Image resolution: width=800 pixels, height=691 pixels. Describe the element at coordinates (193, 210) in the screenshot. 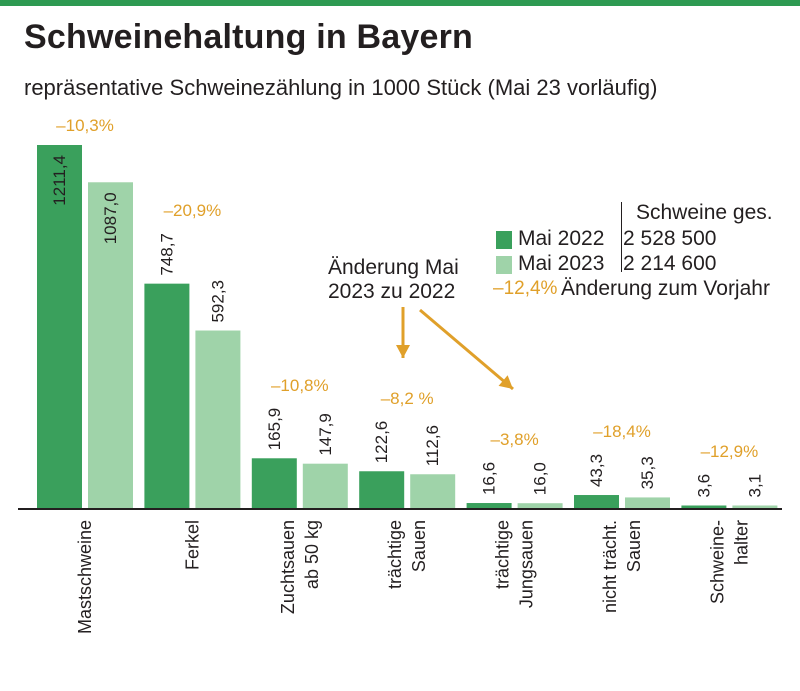

I see `change-label: –20,9%` at that location.